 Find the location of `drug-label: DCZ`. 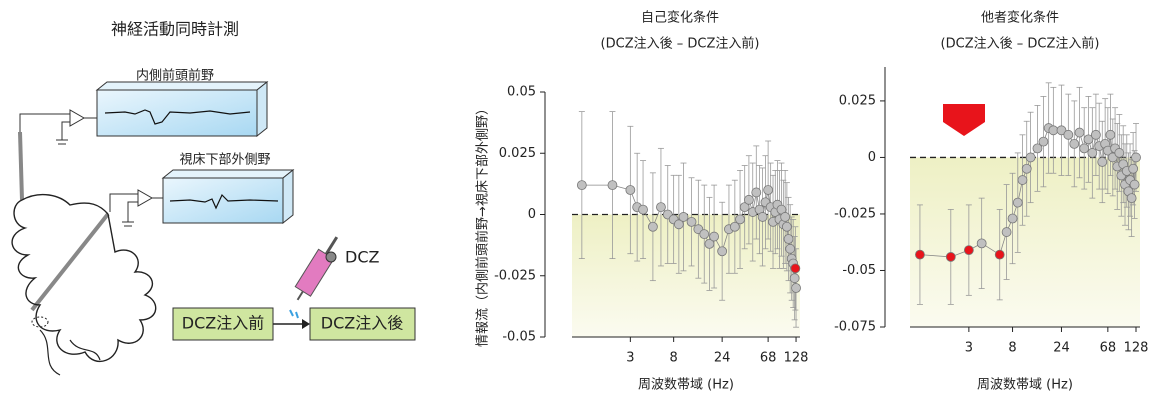

drug-label: DCZ is located at coordinates (362, 257).